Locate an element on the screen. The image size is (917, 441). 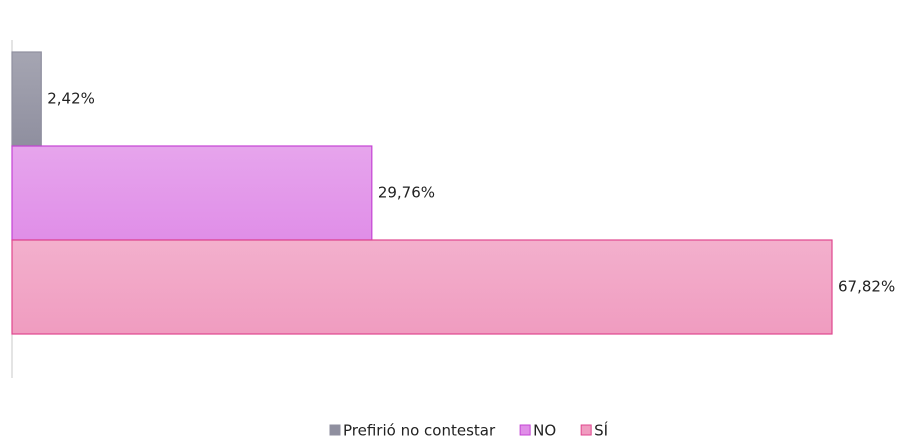
legend-label: NO is located at coordinates (544, 431).